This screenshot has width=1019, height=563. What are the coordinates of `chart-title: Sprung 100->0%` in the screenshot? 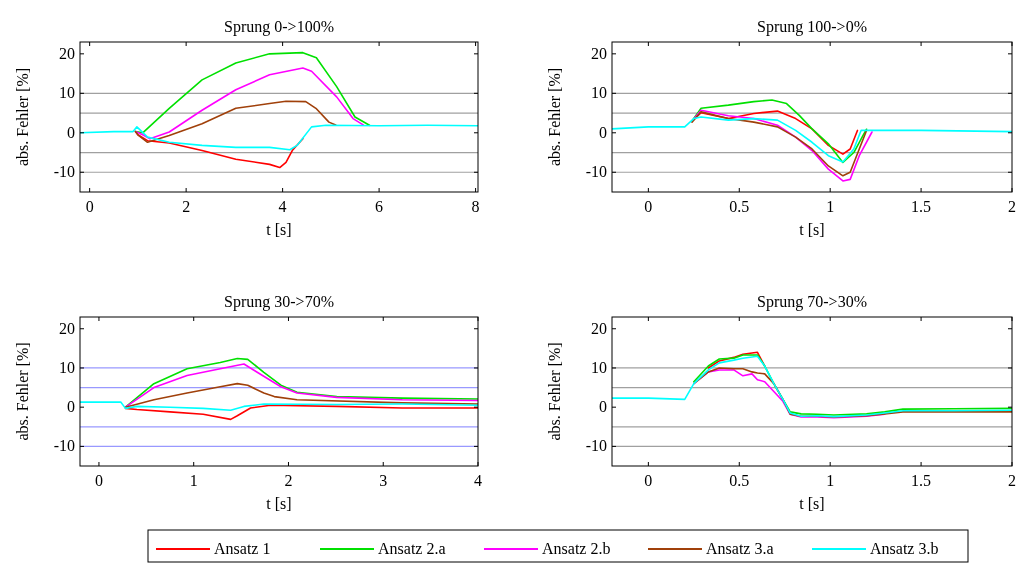 It's located at (812, 27).